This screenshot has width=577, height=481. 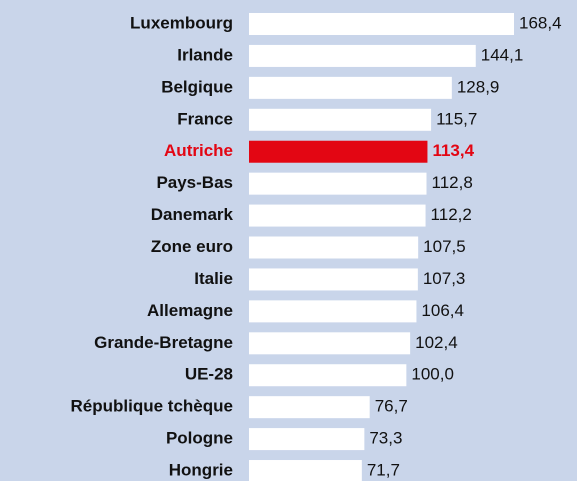 I want to click on category-label: Hongrie, so click(x=201, y=470).